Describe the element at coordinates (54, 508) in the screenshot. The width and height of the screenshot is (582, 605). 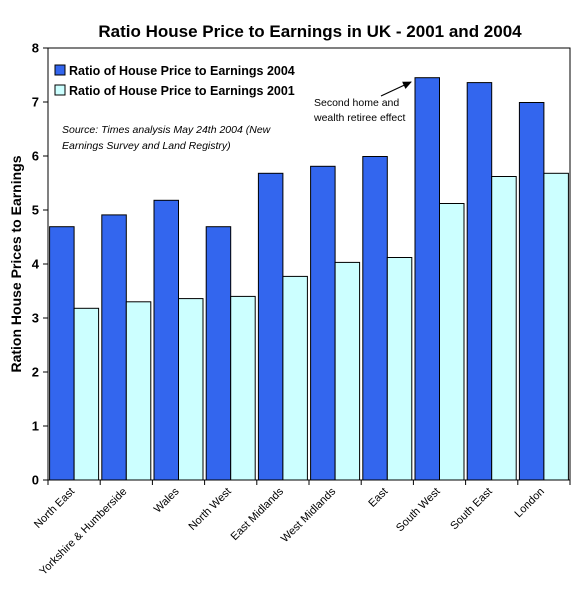
I see `x-tick-label: North East` at that location.